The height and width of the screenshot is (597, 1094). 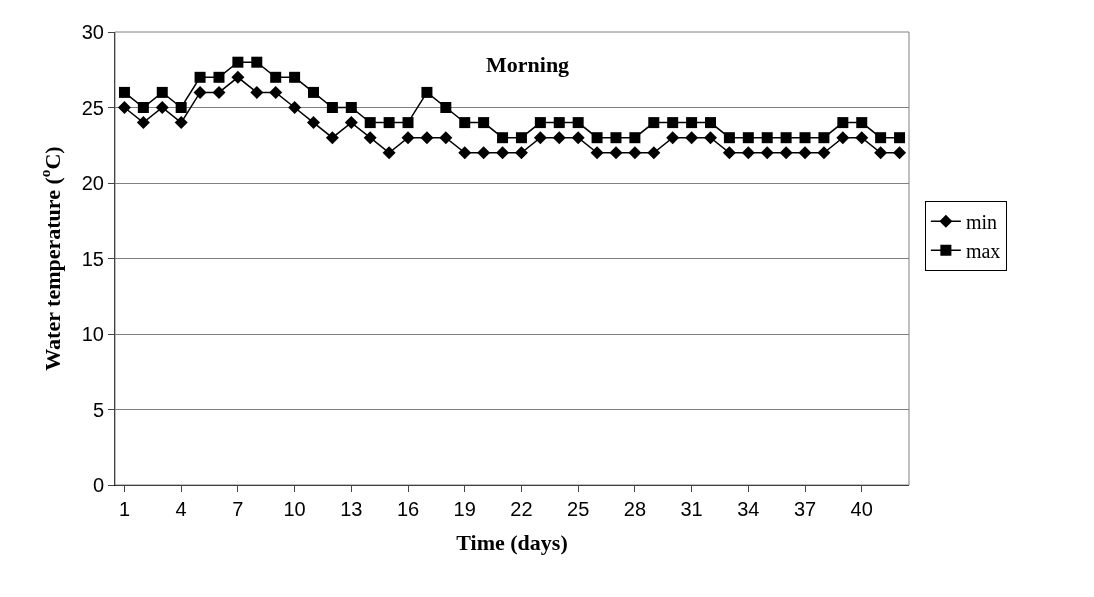 I want to click on legend-label: min, so click(x=981, y=222).